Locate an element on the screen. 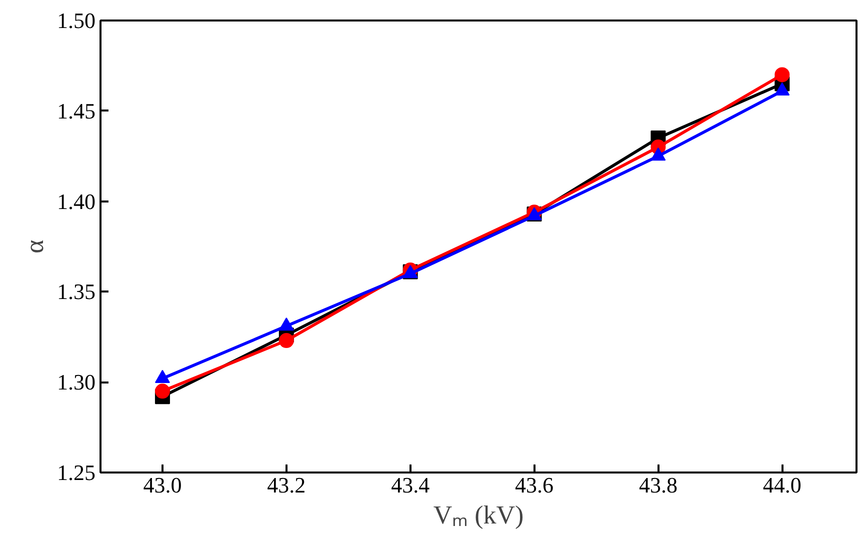 The width and height of the screenshot is (866, 552). x-tick-label: 43.2 is located at coordinates (286, 485).